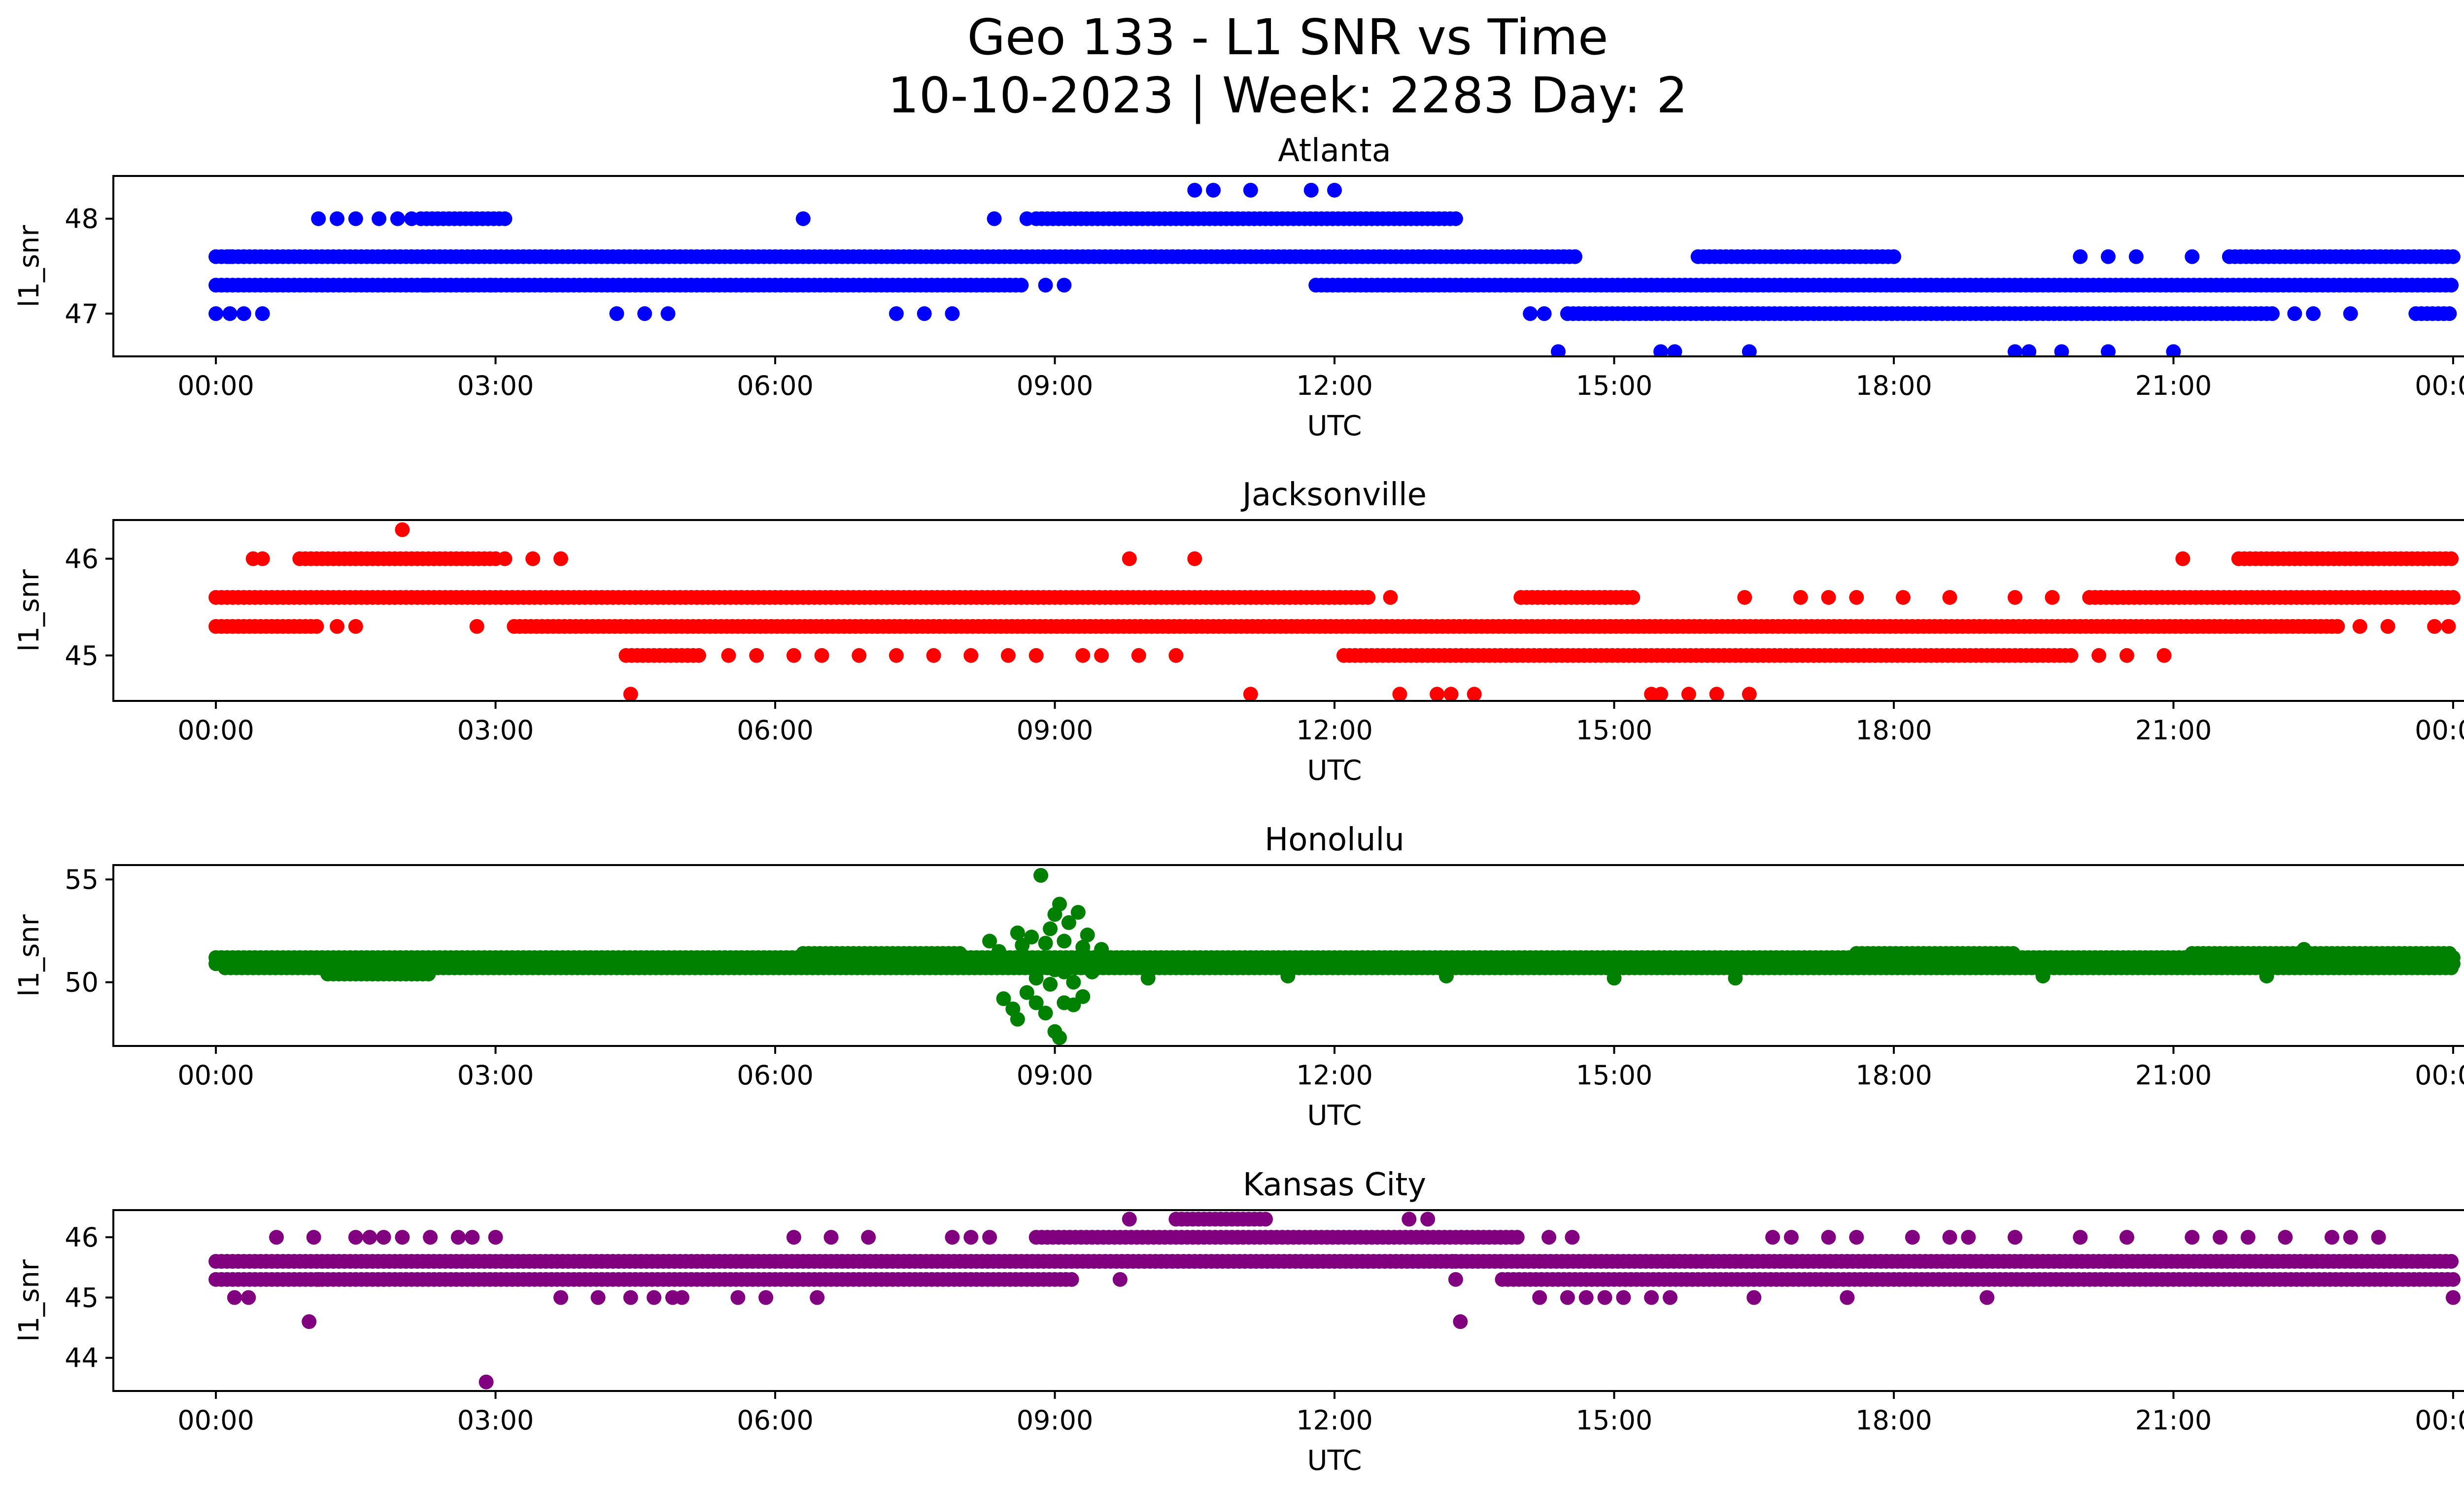 This screenshot has height=1495, width=2464. What do you see at coordinates (29, 266) in the screenshot?
I see `y-axis-label: l1_snr` at bounding box center [29, 266].